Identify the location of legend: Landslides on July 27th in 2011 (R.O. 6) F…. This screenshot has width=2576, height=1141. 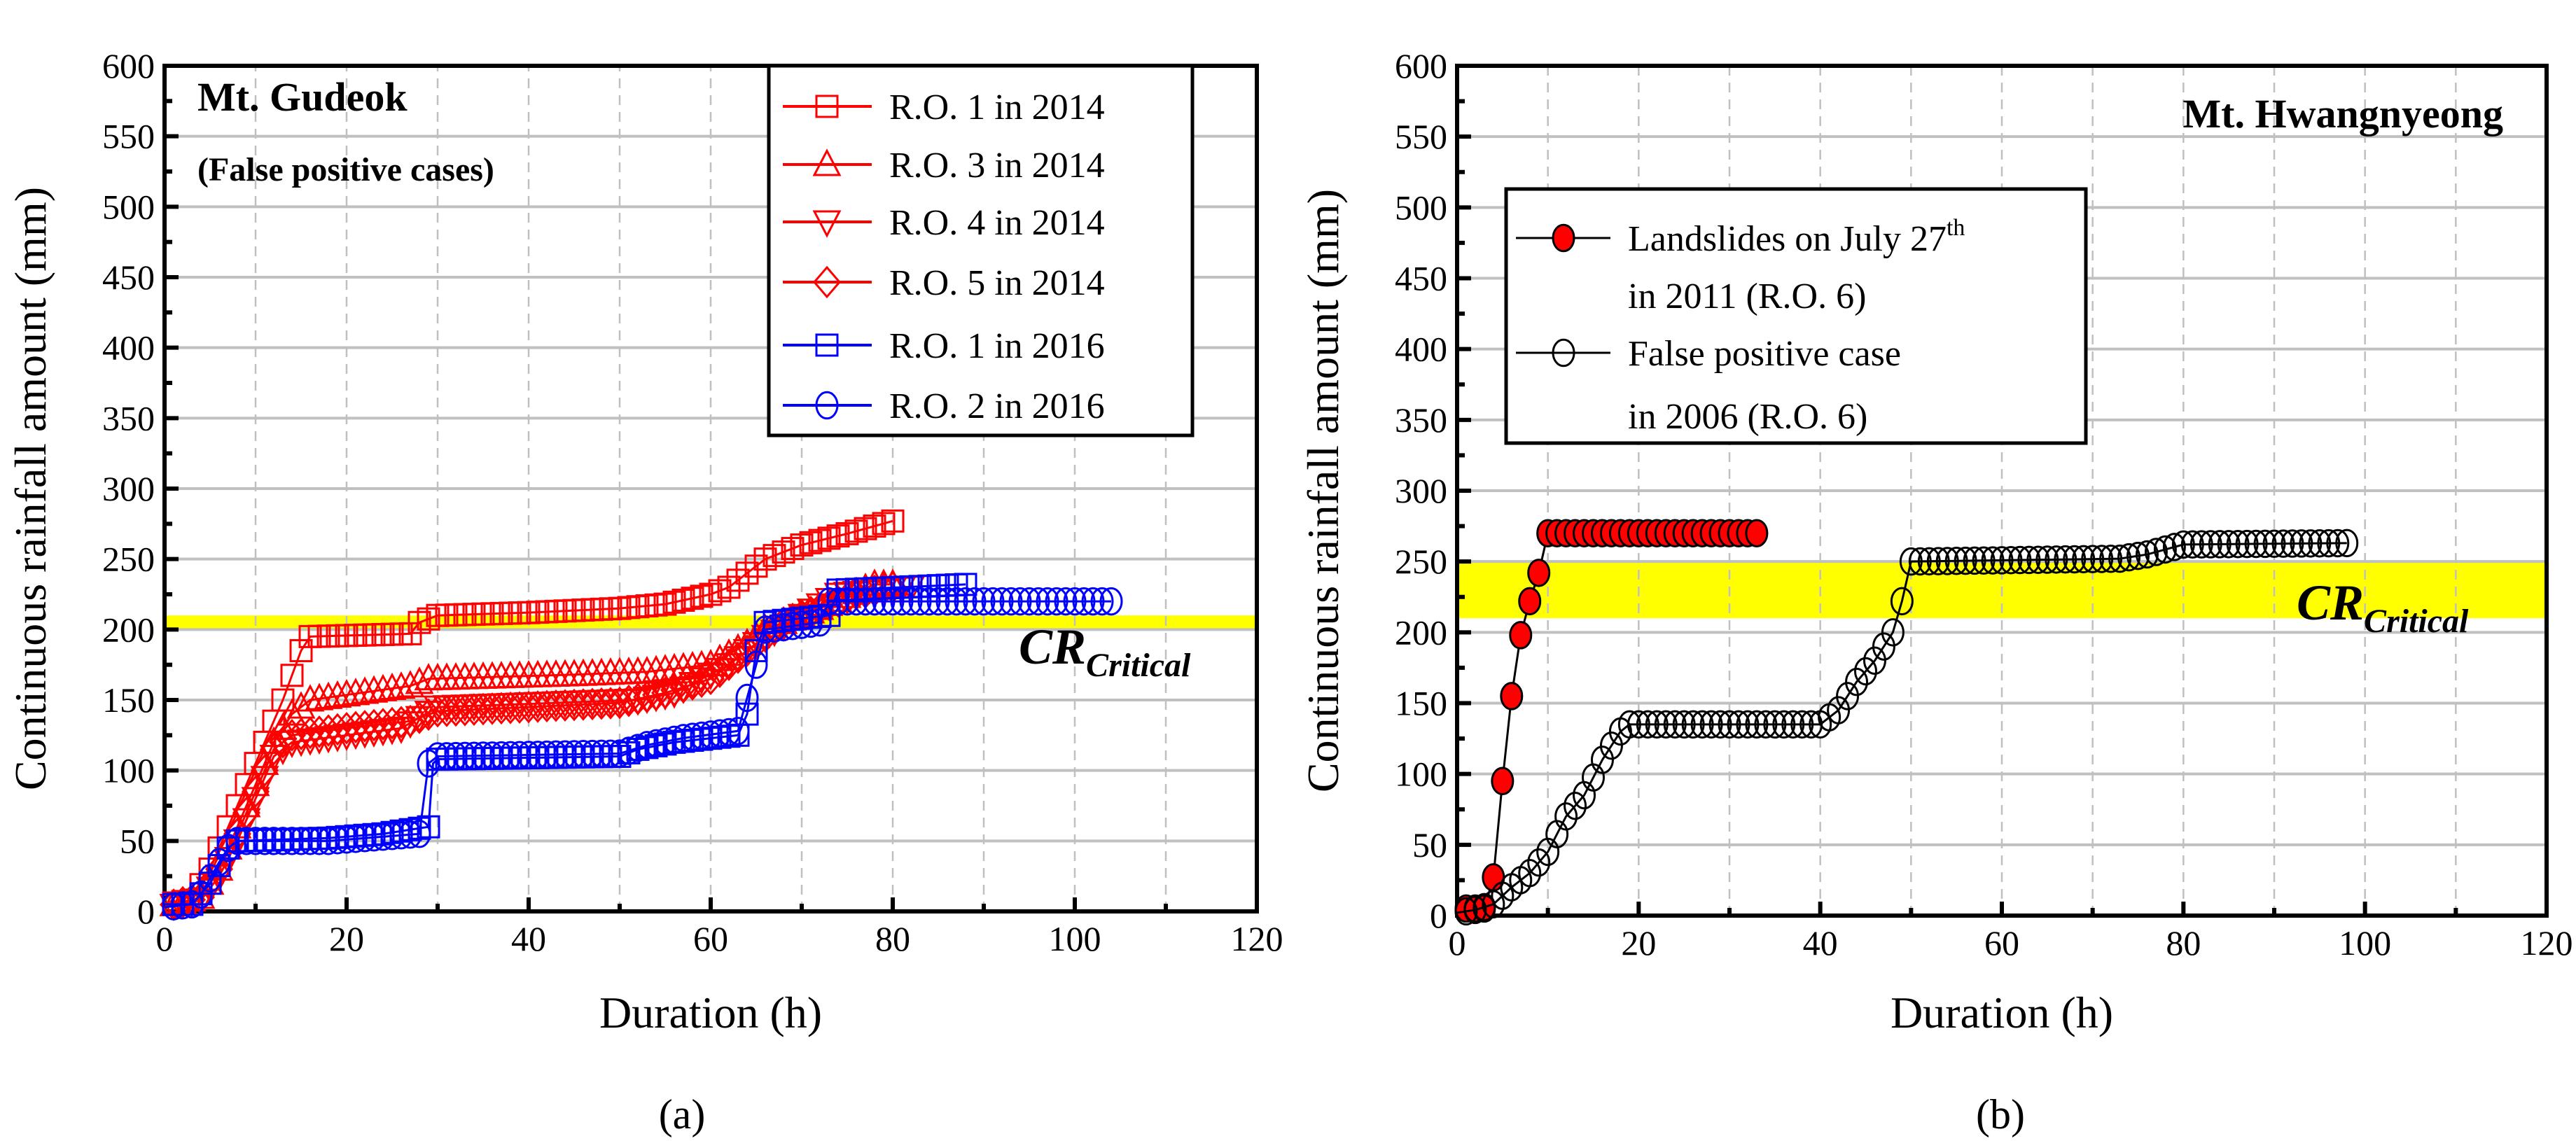
(1796, 316).